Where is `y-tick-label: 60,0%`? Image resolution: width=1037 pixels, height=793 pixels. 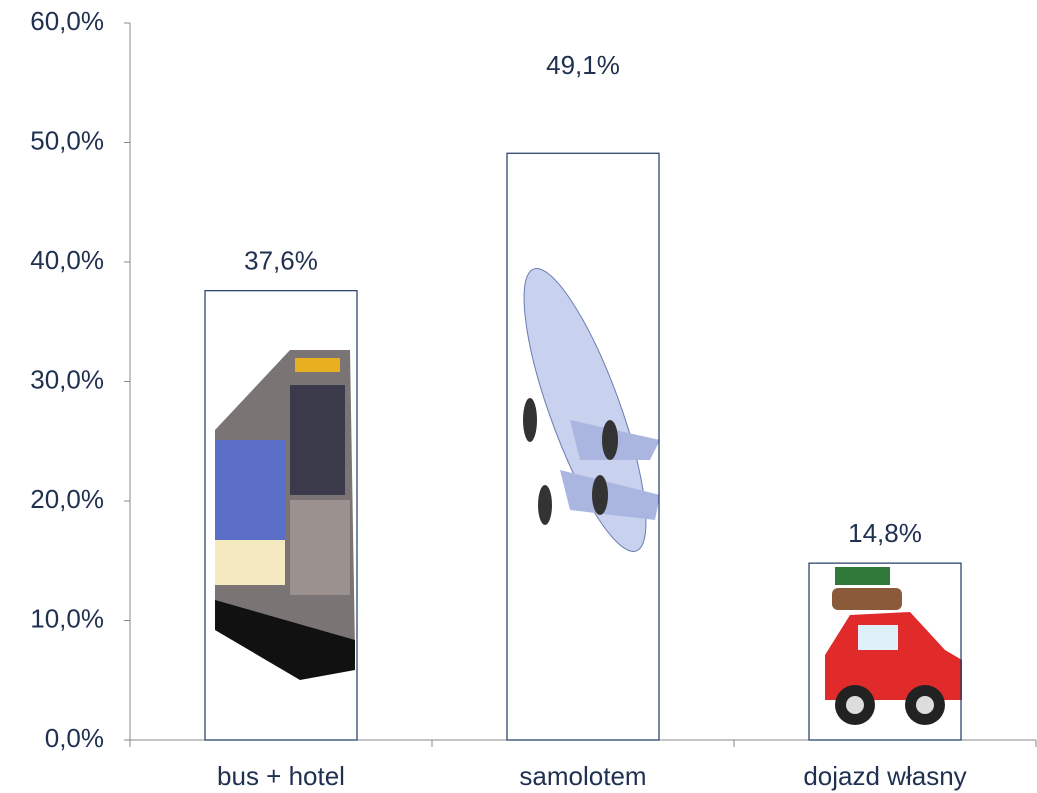
y-tick-label: 60,0% is located at coordinates (67, 21).